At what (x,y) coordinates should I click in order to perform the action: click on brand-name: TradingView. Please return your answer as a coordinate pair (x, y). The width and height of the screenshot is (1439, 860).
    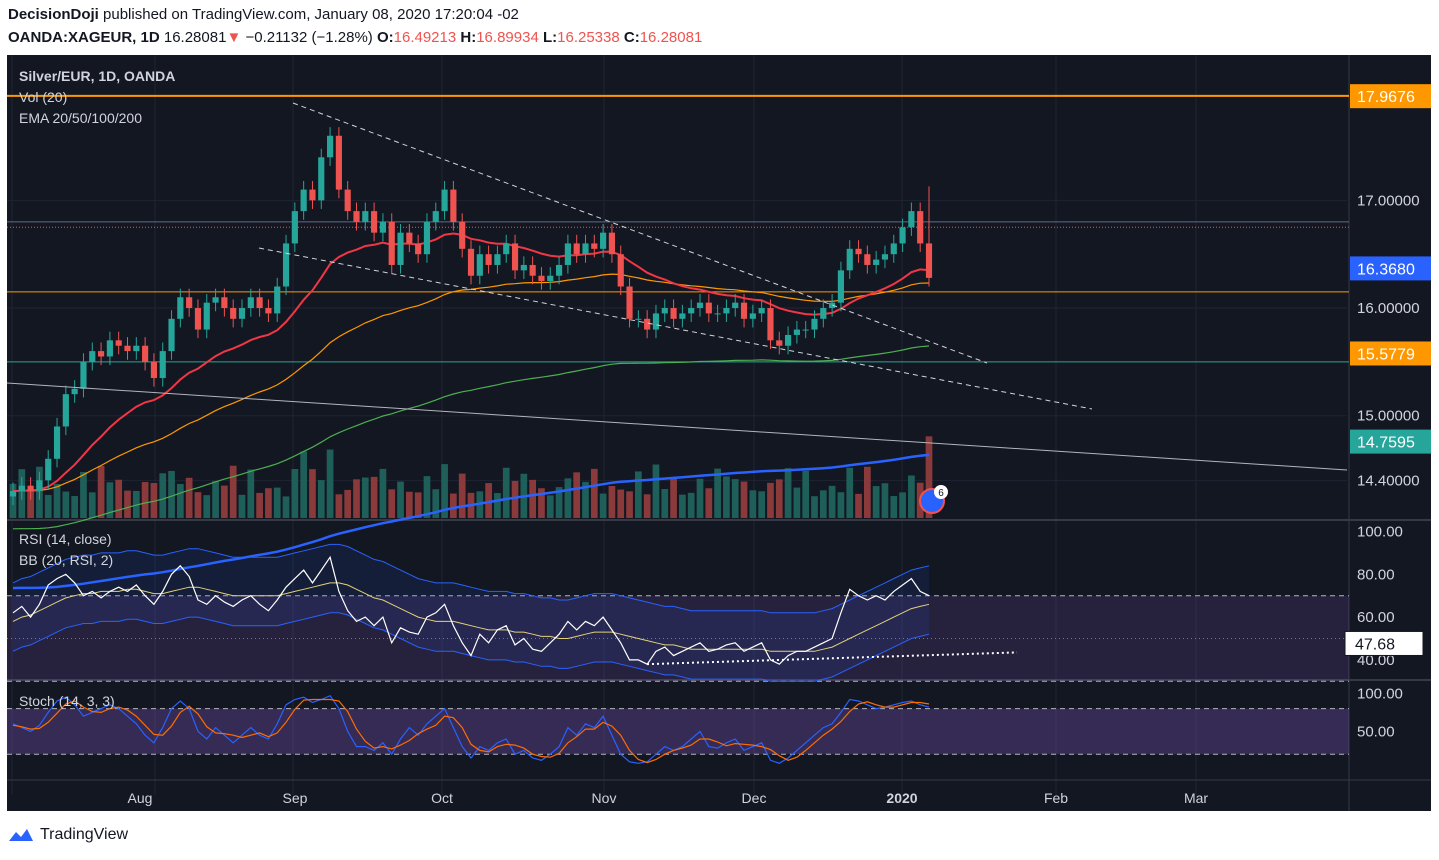
    Looking at the image, I should click on (84, 834).